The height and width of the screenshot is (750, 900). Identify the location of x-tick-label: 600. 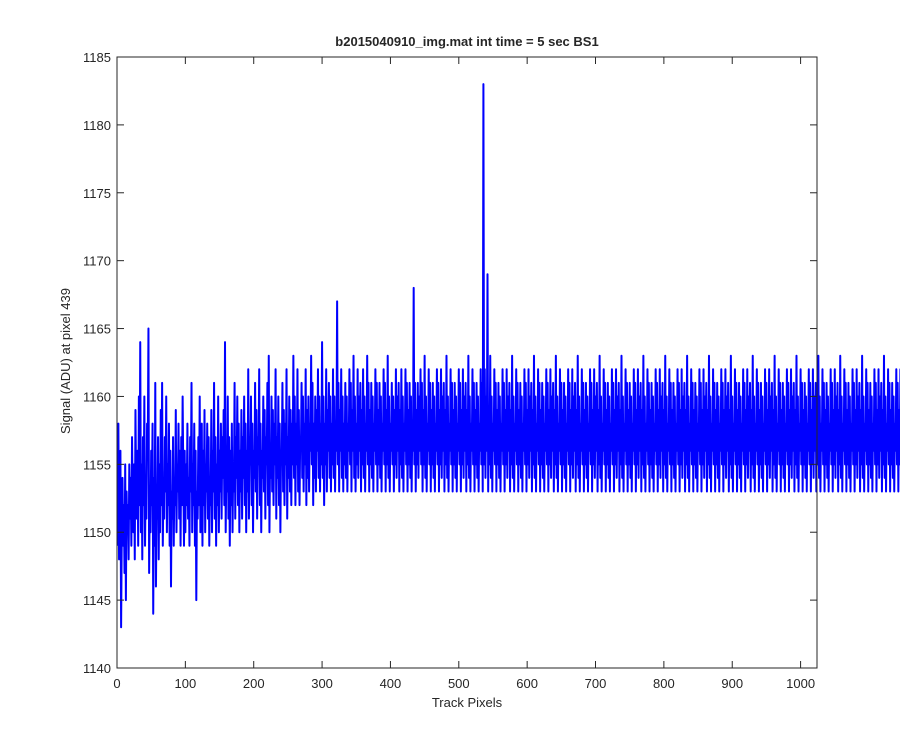
(527, 683).